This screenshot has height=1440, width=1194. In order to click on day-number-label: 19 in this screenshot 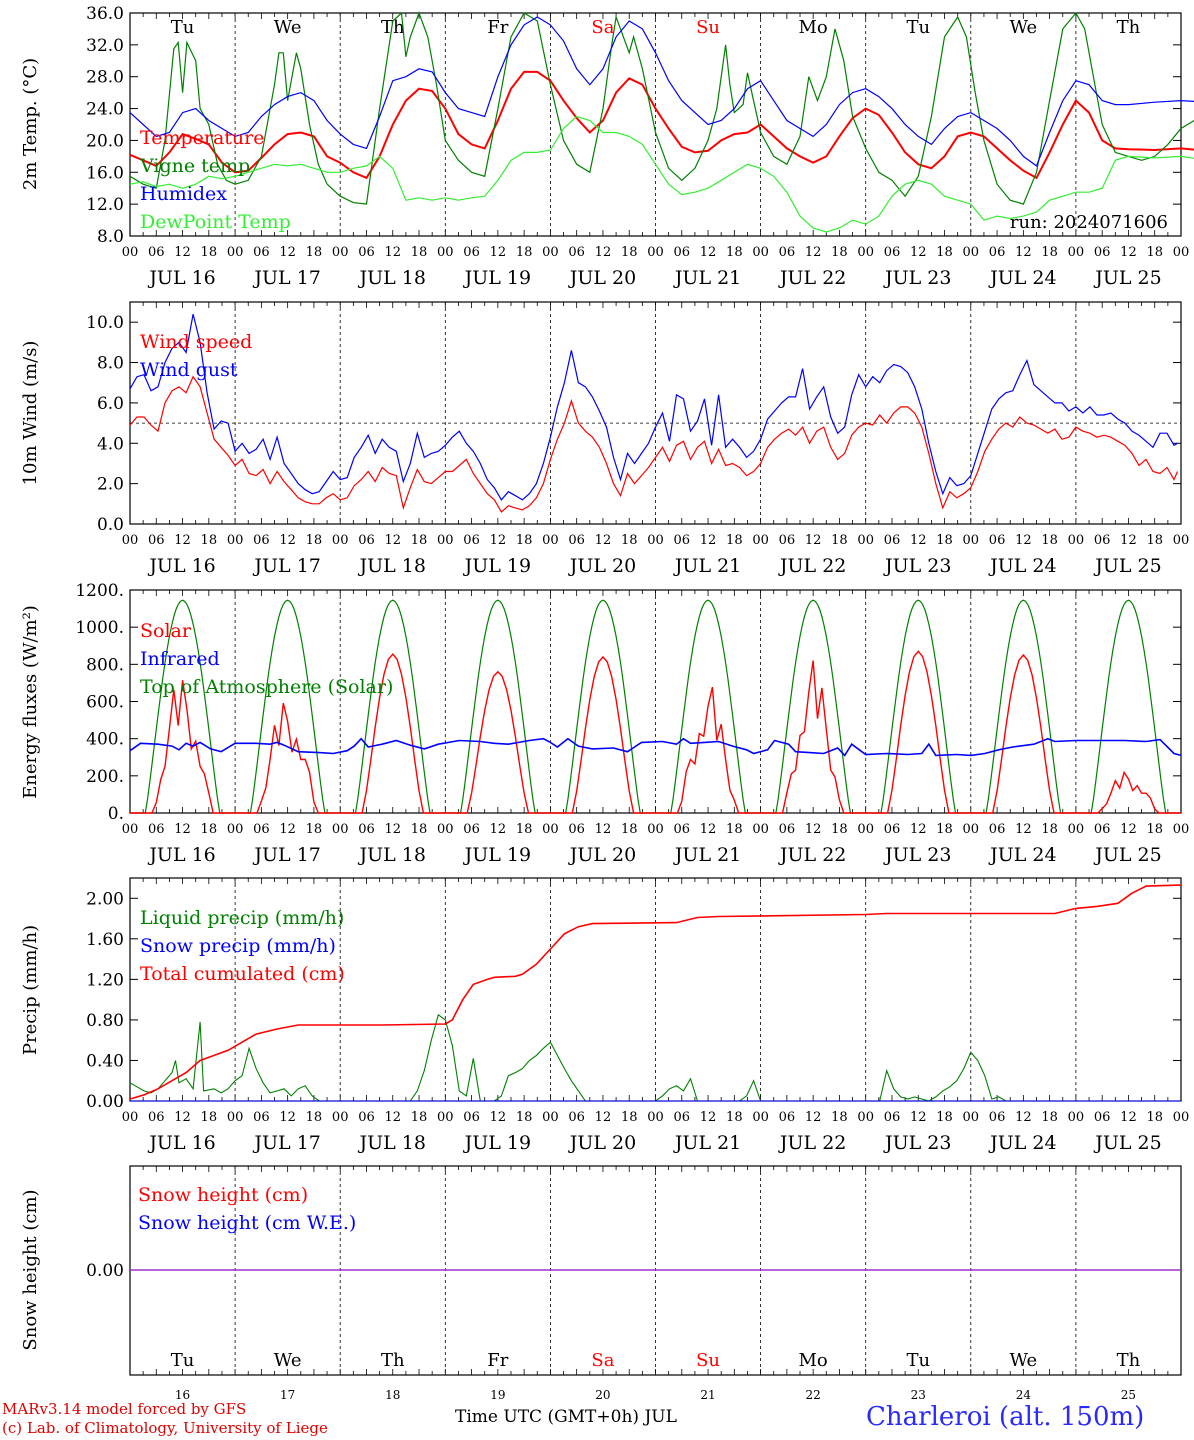, I will do `click(497, 1395)`.